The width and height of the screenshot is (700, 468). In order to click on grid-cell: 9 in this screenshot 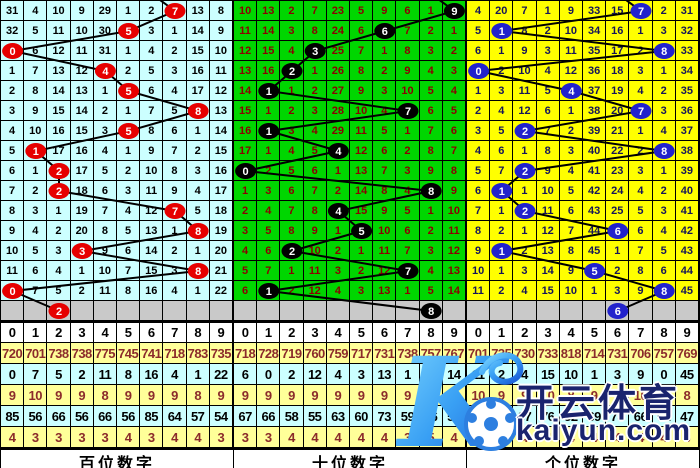, I will do `click(479, 251)`.